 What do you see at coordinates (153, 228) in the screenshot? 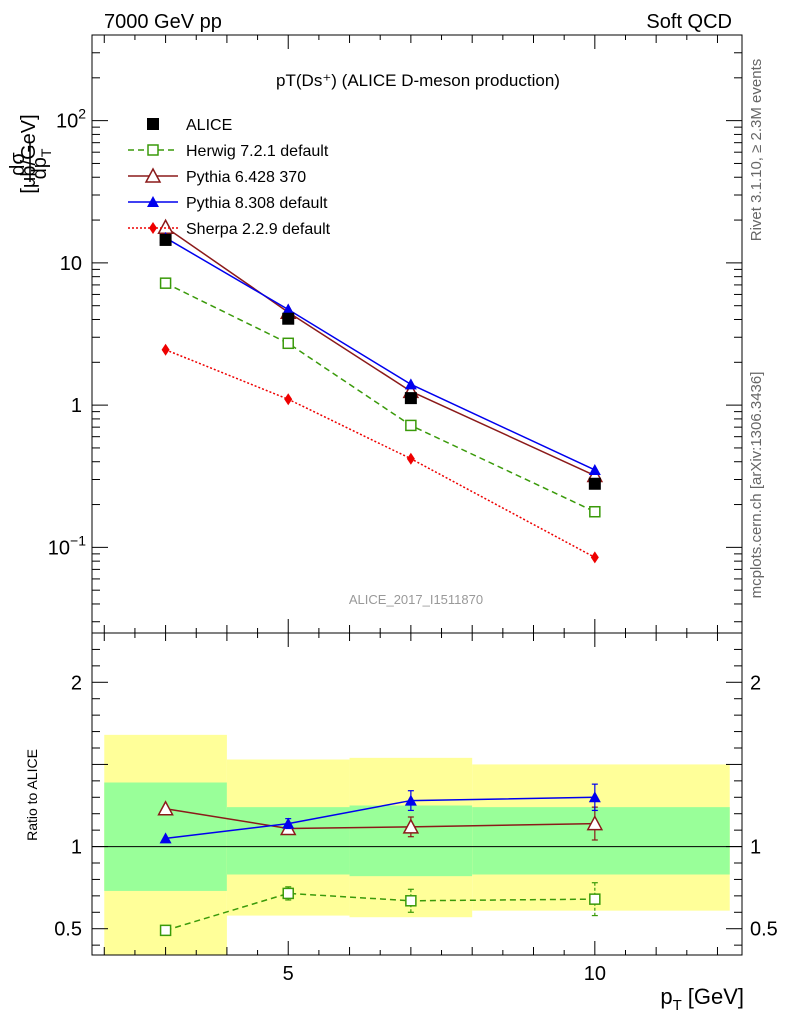
I see `legend-marker-sherpa` at bounding box center [153, 228].